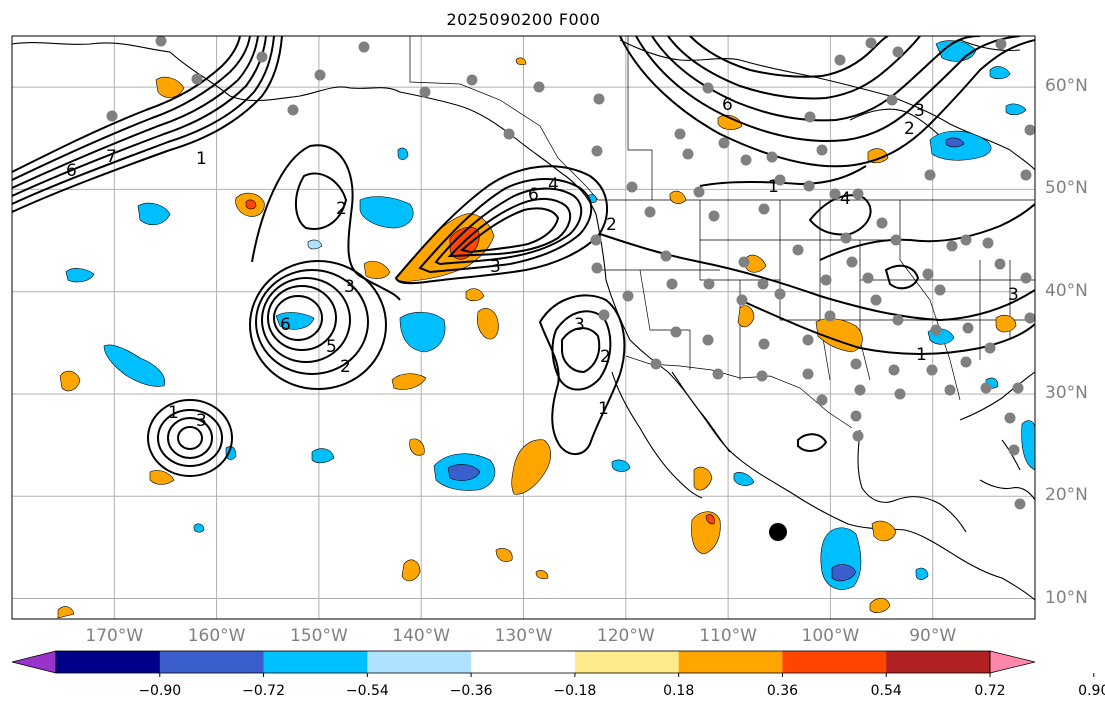 This screenshot has height=712, width=1105. I want to click on colorbar-tick-label: 0.90, so click(1091, 691).